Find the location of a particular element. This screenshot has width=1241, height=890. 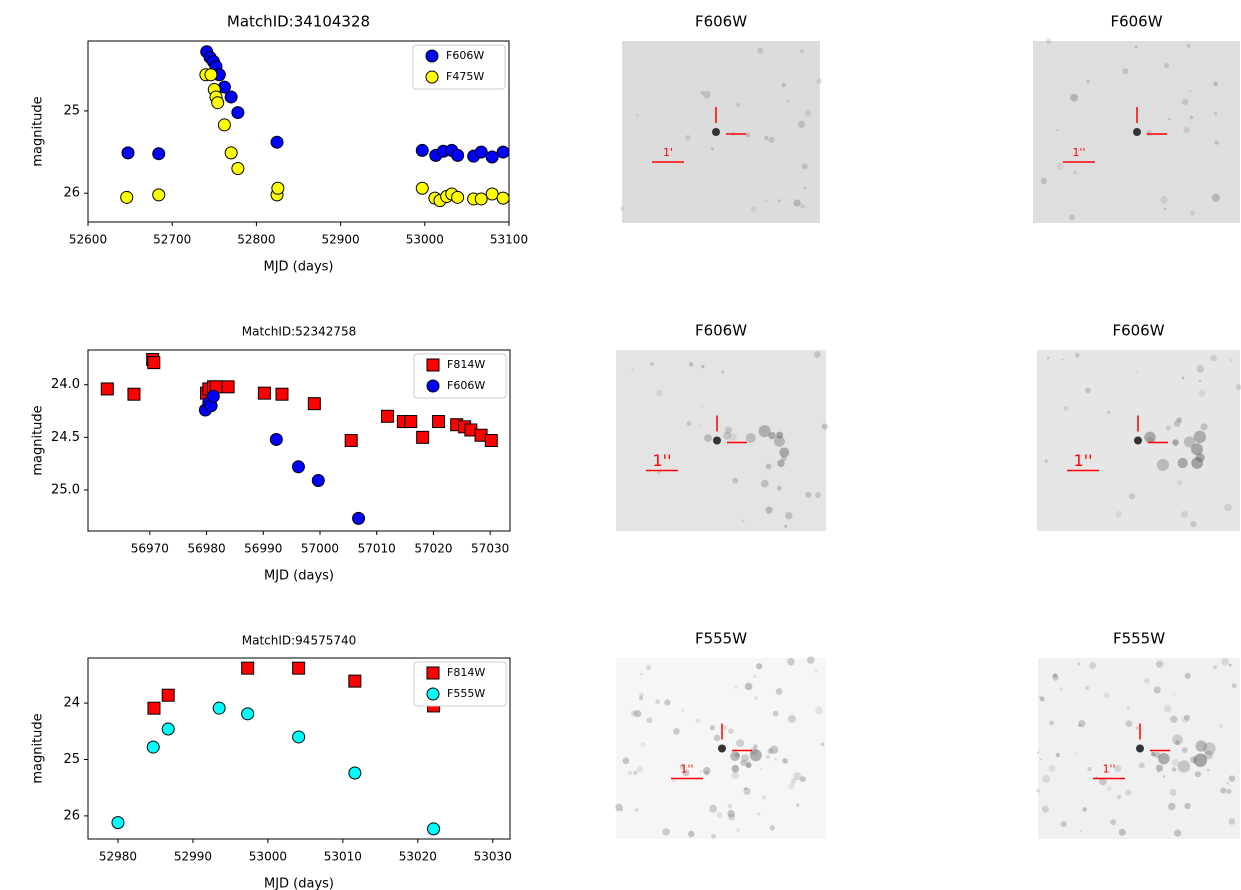

x-tick-label: 52990 is located at coordinates (193, 857).